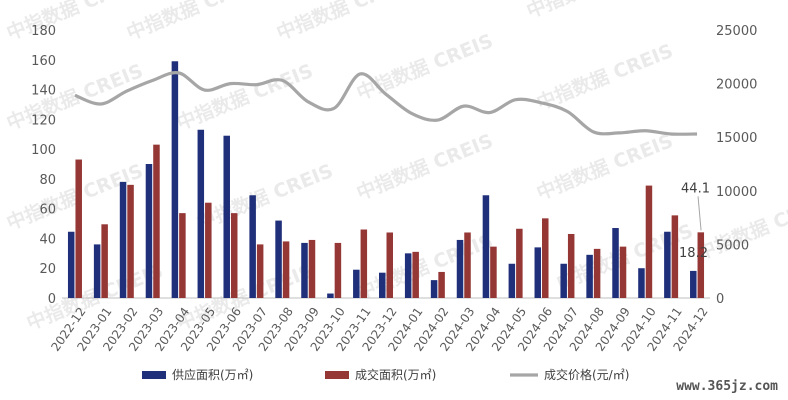 The width and height of the screenshot is (788, 400). Describe the element at coordinates (43, 31) in the screenshot. I see `left-axis-tick: 180` at that location.